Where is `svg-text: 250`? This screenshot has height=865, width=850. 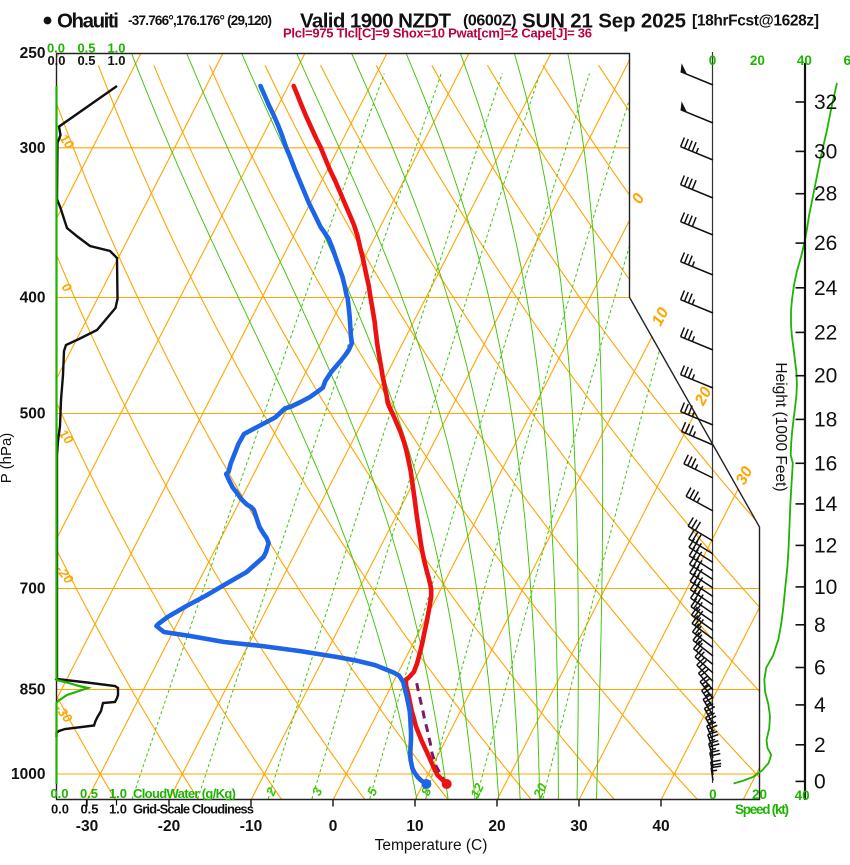 svg-text: 250 is located at coordinates (33, 53).